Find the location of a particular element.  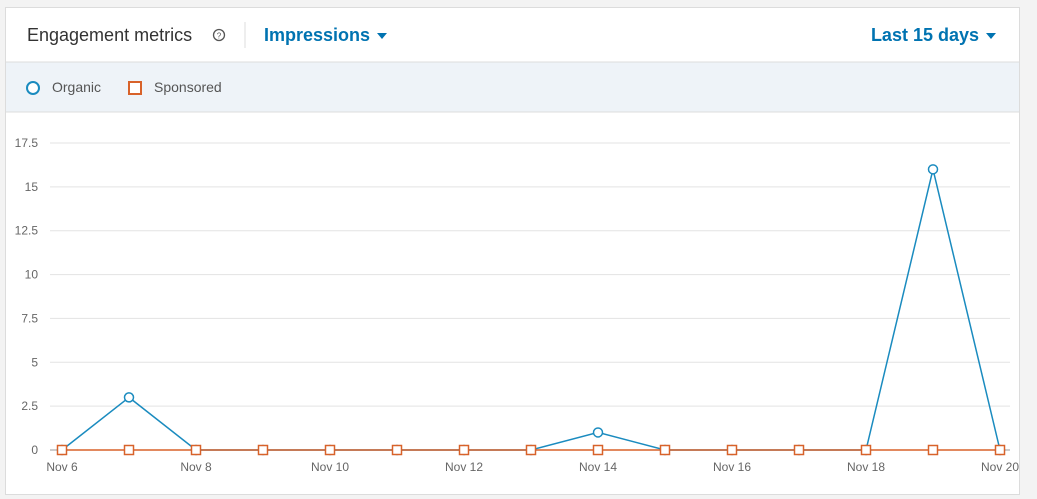

x-tick-label: Nov 12 is located at coordinates (464, 467).